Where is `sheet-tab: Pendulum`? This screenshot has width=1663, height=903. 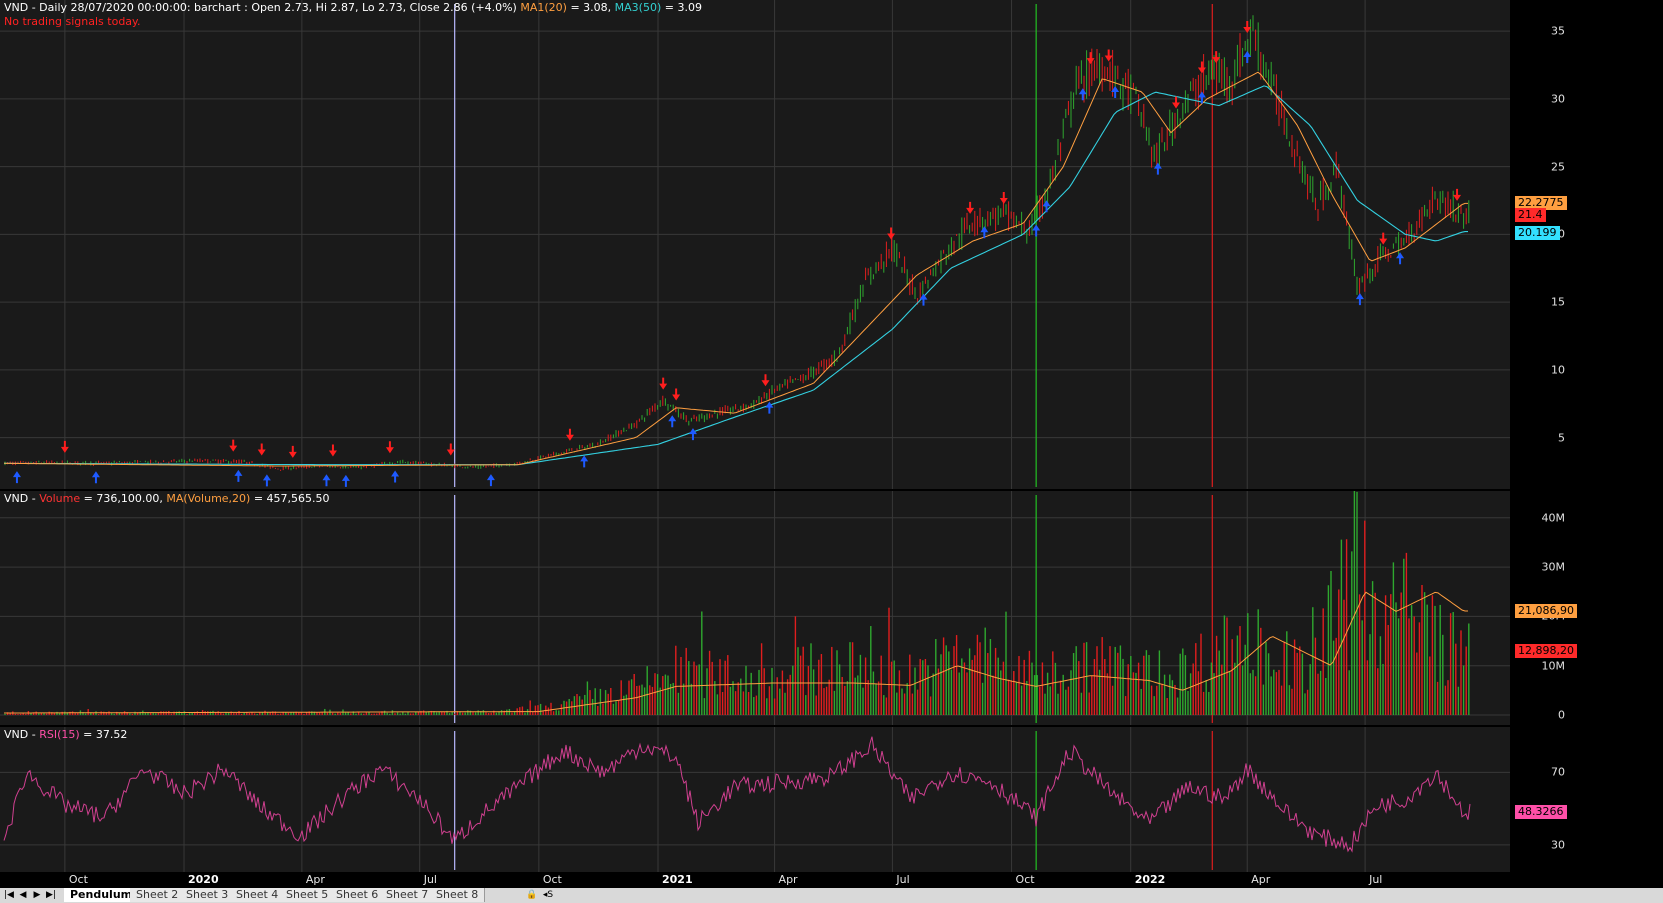 sheet-tab: Pendulum is located at coordinates (102, 895).